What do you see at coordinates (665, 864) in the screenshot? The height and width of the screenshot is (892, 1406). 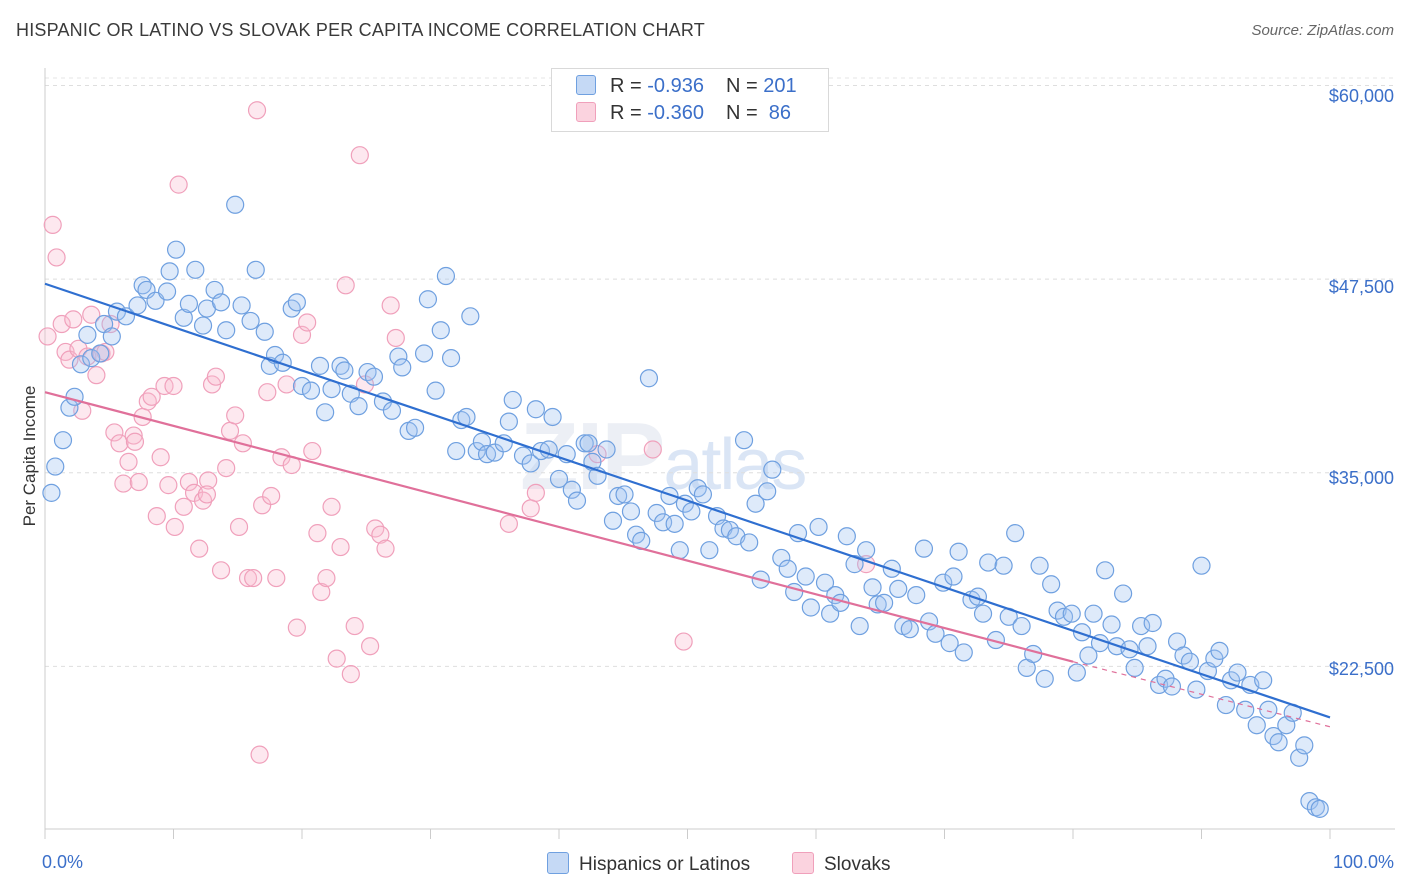 I see `bottom-legend-label: Hispanics or Latinos` at bounding box center [665, 864].